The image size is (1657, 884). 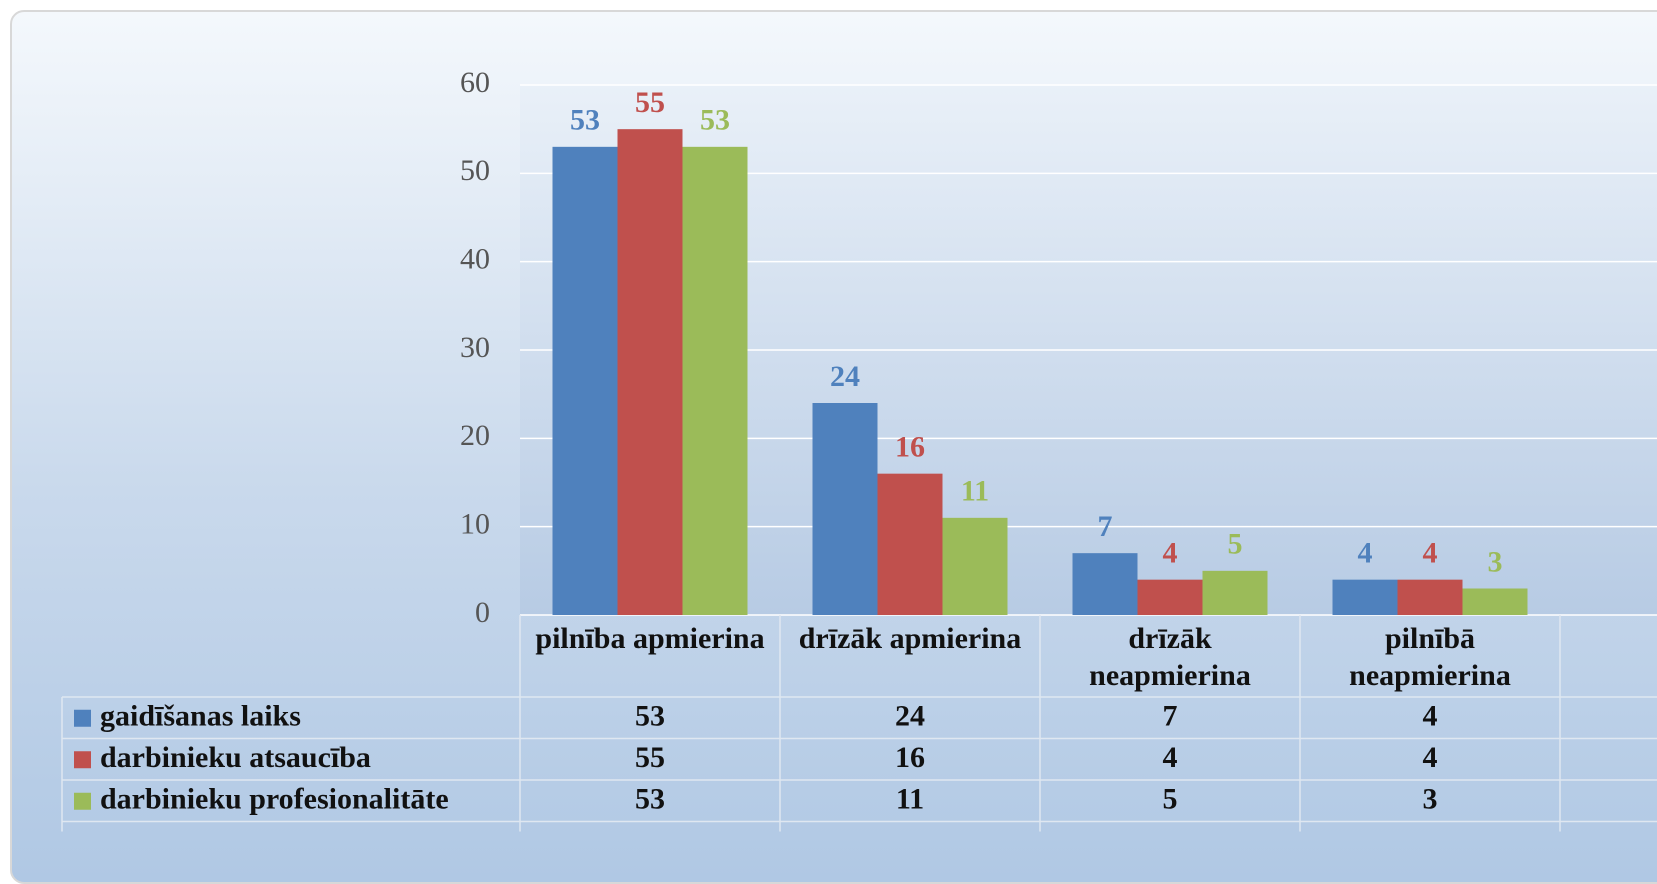 I want to click on x-tick-label: pilnībā neapmierina, so click(x=1430, y=657).